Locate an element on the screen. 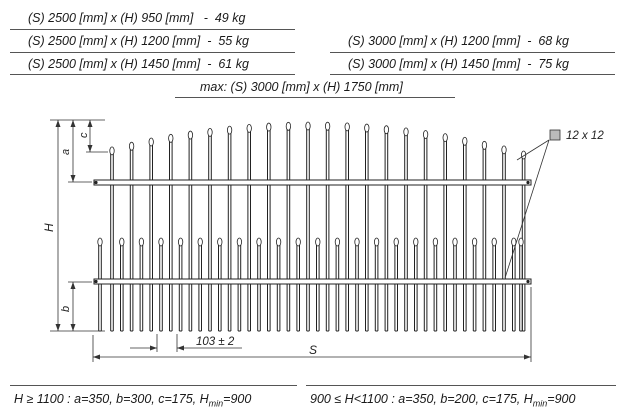 The height and width of the screenshot is (420, 630). label-b: b is located at coordinates (66, 309).